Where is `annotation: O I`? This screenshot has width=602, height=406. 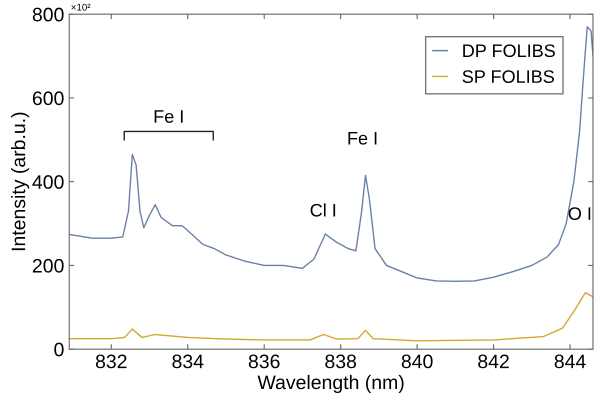 annotation: O I is located at coordinates (579, 213).